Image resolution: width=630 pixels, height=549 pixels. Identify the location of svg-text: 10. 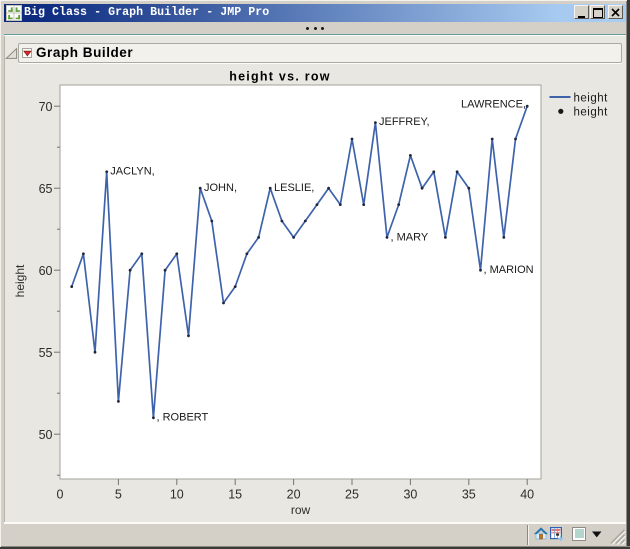
(177, 495).